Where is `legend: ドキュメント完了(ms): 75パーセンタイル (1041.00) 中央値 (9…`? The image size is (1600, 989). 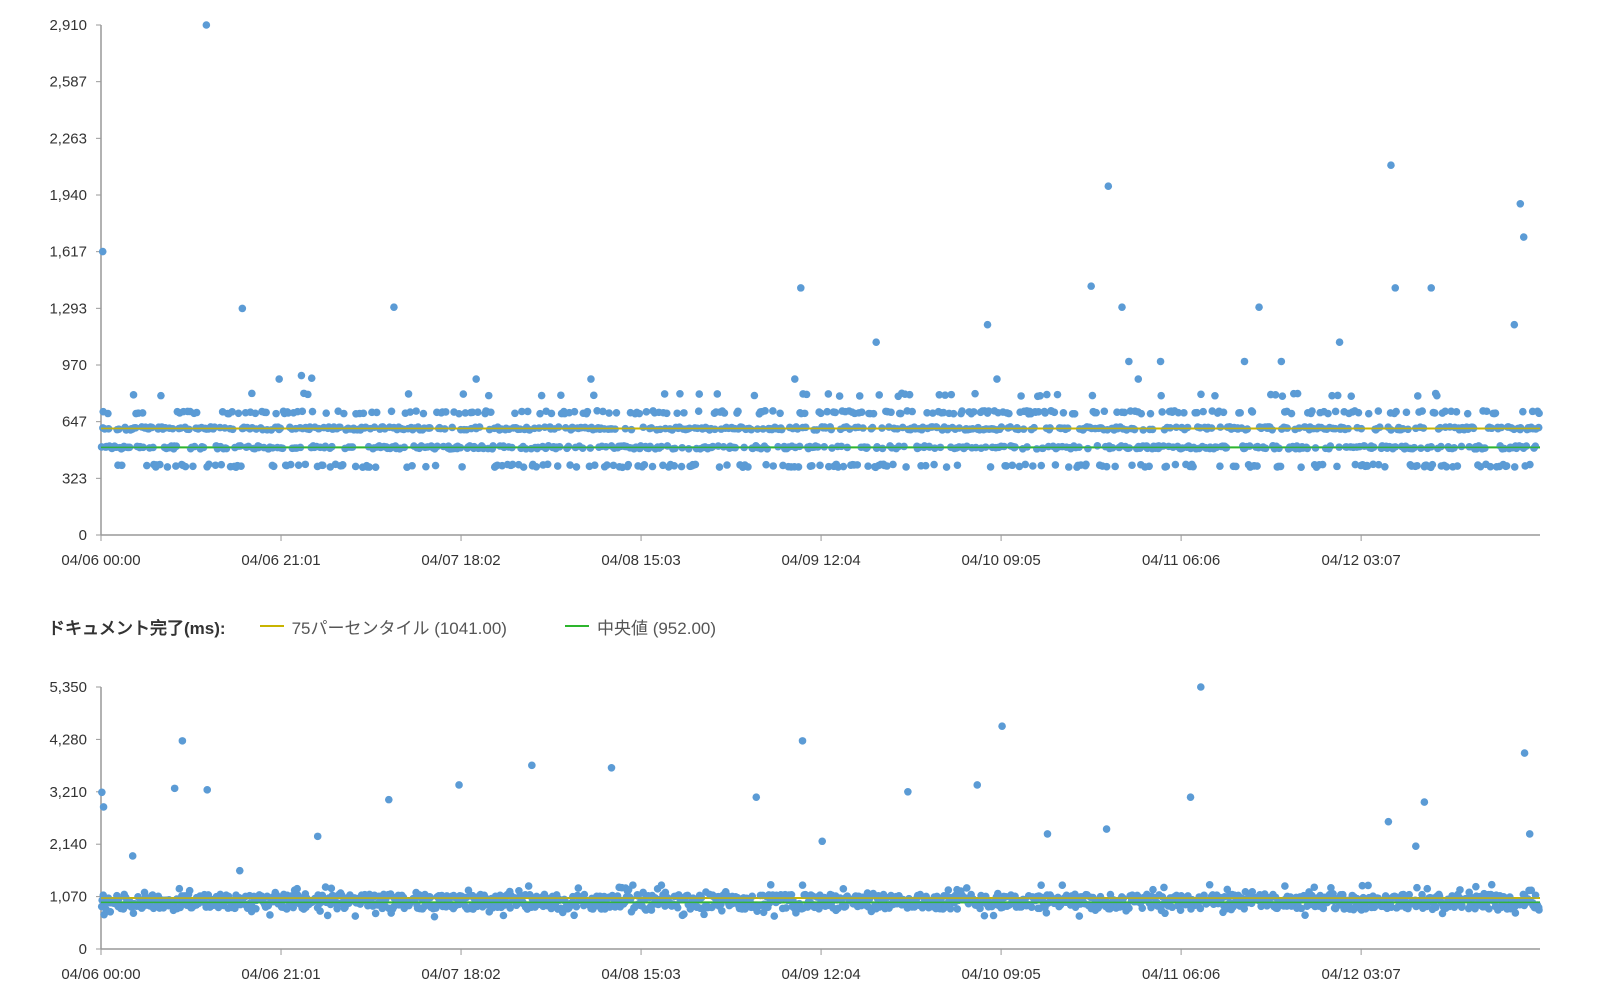
legend: ドキュメント完了(ms): 75パーセンタイル (1041.00) 中央値 (9… is located at coordinates (411, 626).